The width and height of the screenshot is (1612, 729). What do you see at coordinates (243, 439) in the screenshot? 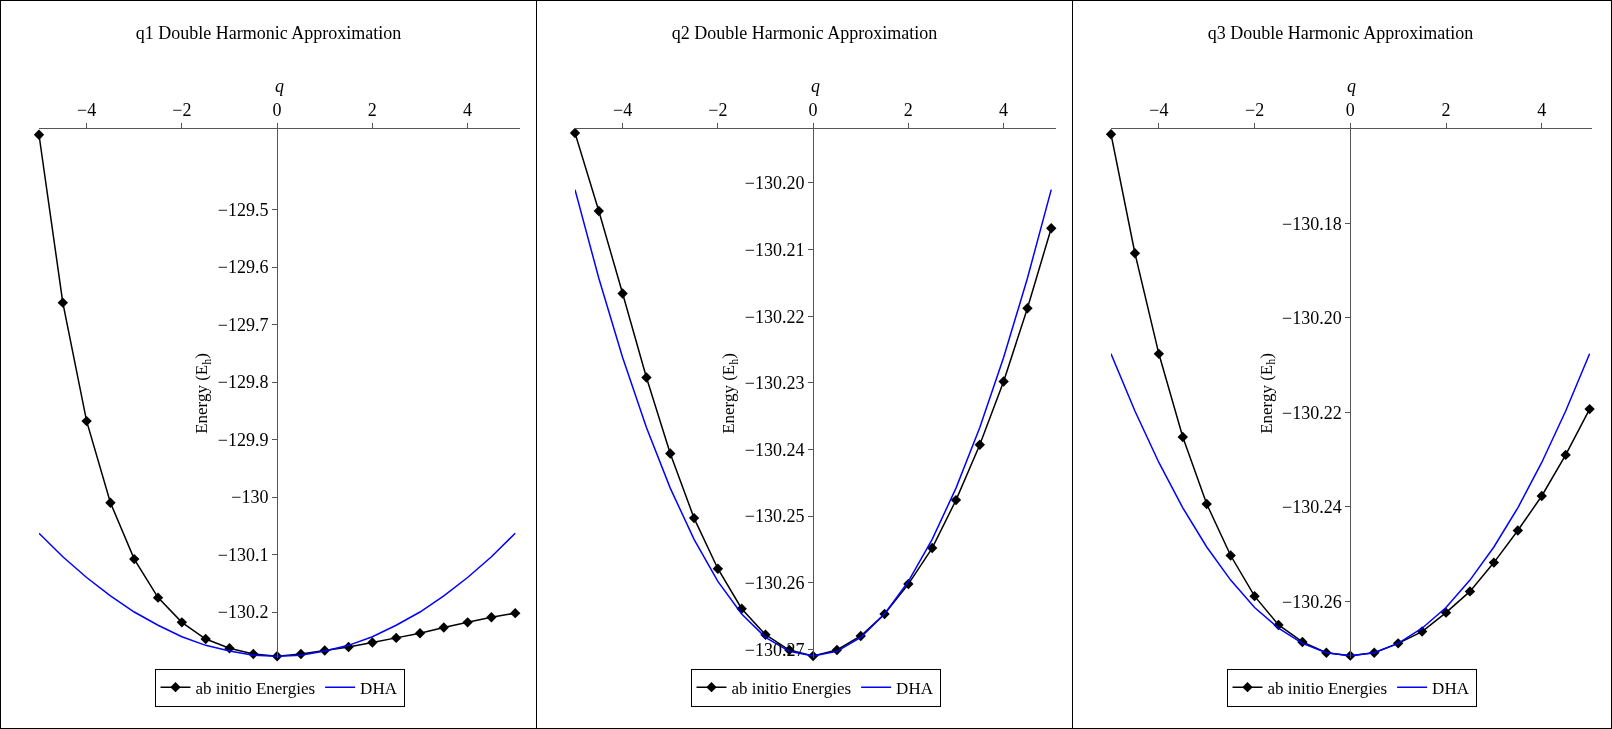
I see `y-tick-label: −129.9` at bounding box center [243, 439].